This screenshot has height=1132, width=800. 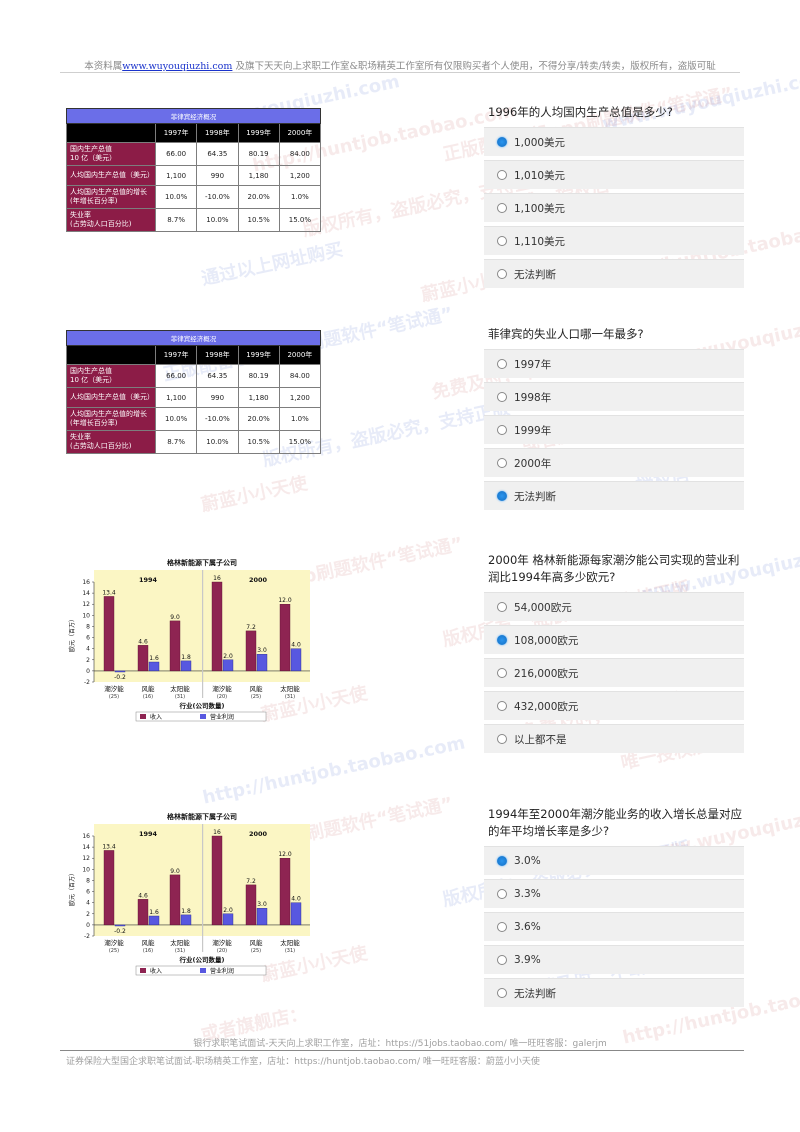 I want to click on econ-table-label-line: 人均国内生产总值（美元）, so click(x=112, y=175).